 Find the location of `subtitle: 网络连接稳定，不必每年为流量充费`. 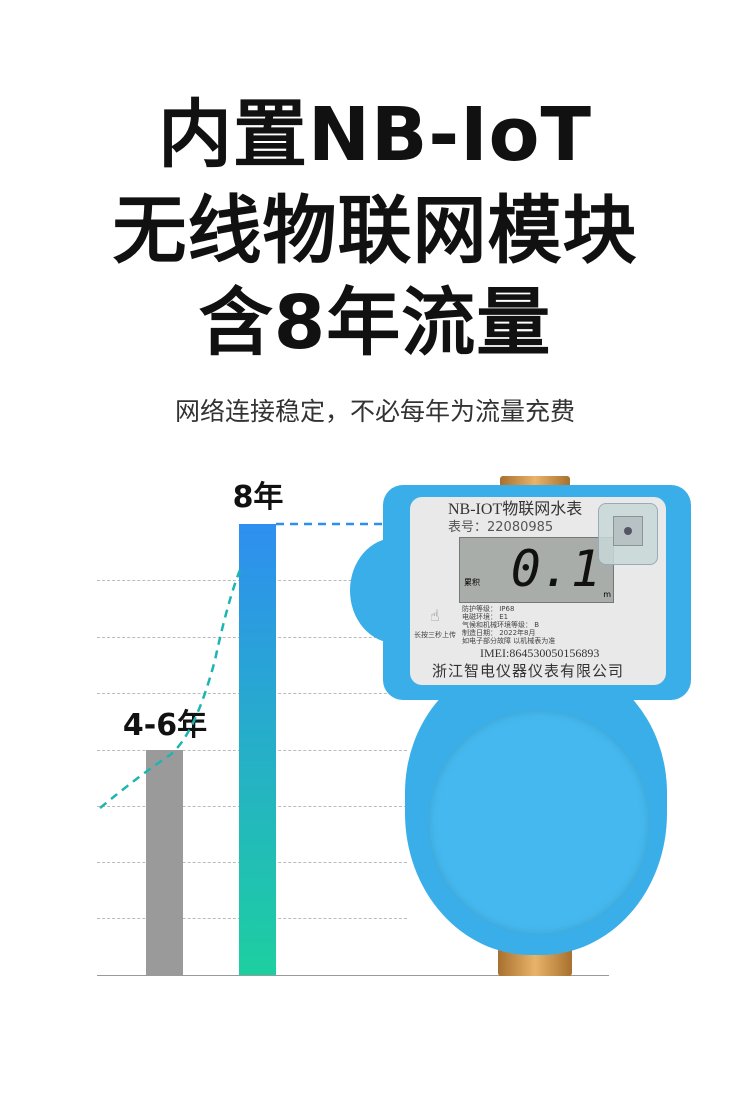

subtitle: 网络连接稳定，不必每年为流量充费 is located at coordinates (374, 411).